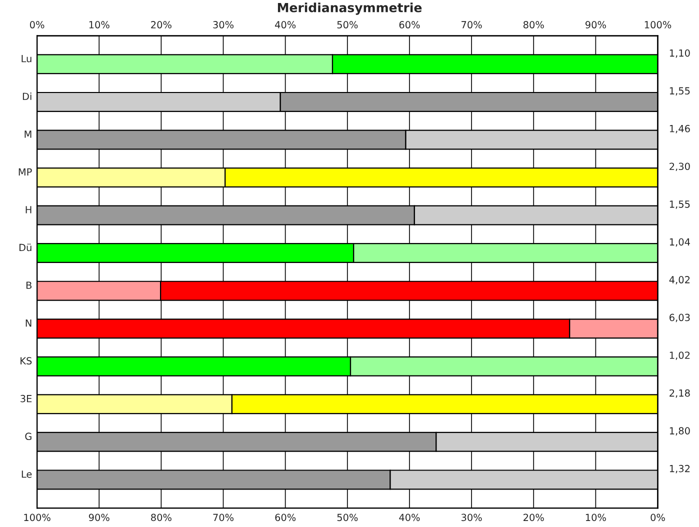 This screenshot has height=527, width=699. Describe the element at coordinates (657, 518) in the screenshot. I see `x-tick-label: 0%` at that location.